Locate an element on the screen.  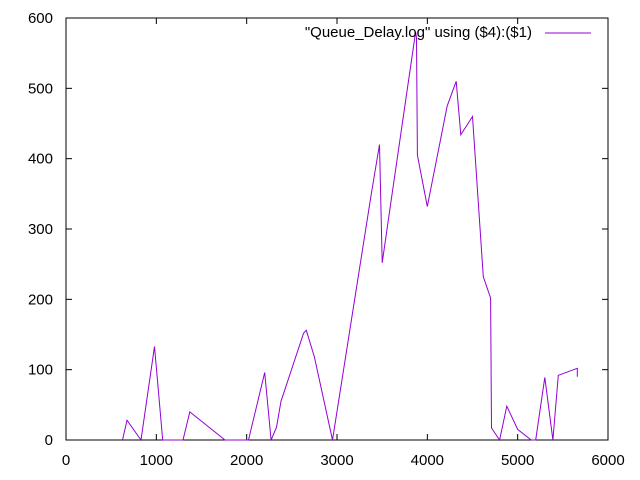
x-tick-label: 2000 is located at coordinates (246, 460).